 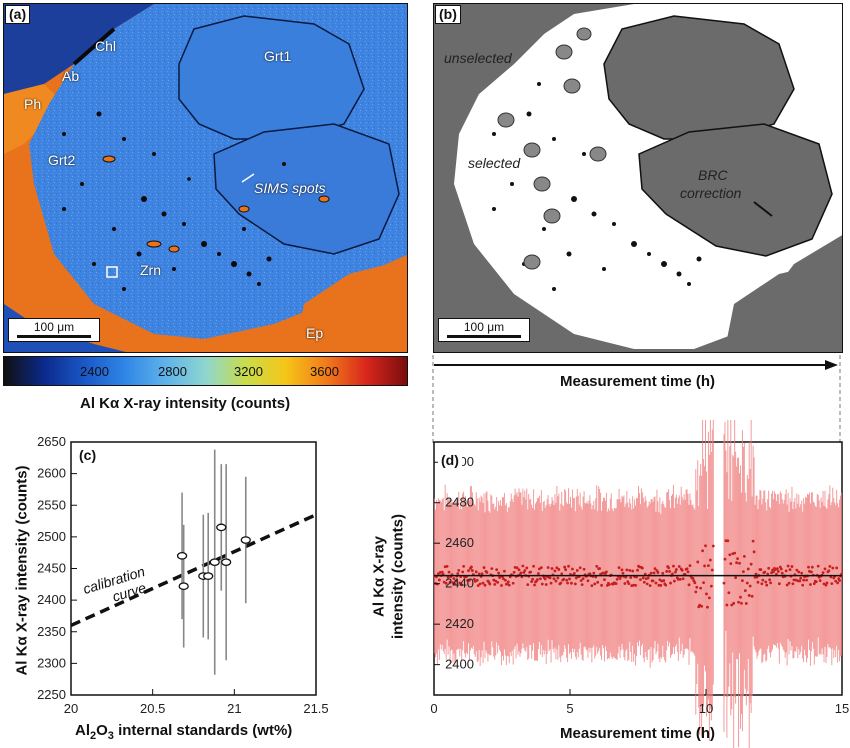 I want to click on c-ytick-label: 2550, so click(x=51, y=504).